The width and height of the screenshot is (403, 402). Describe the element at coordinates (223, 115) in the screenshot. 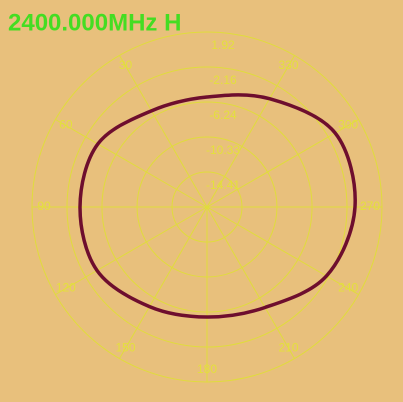

I see `r-tick-label: -6.24` at that location.